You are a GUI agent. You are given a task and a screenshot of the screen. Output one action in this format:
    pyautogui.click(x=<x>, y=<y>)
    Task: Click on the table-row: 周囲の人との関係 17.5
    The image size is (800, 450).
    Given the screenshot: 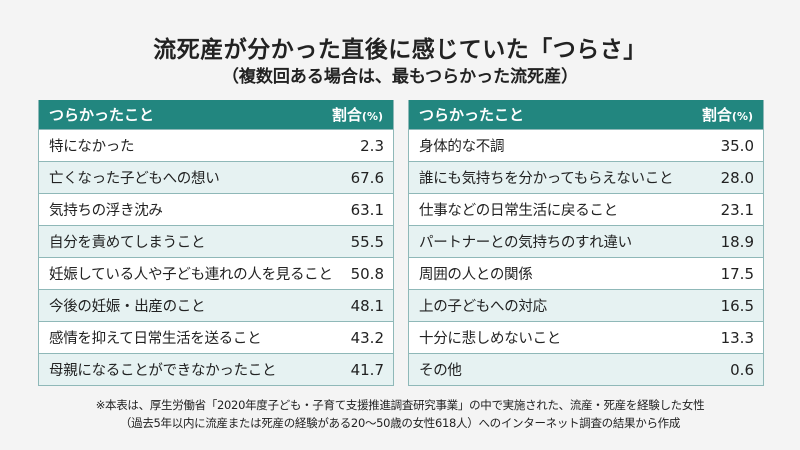 What is the action you would take?
    pyautogui.click(x=586, y=273)
    